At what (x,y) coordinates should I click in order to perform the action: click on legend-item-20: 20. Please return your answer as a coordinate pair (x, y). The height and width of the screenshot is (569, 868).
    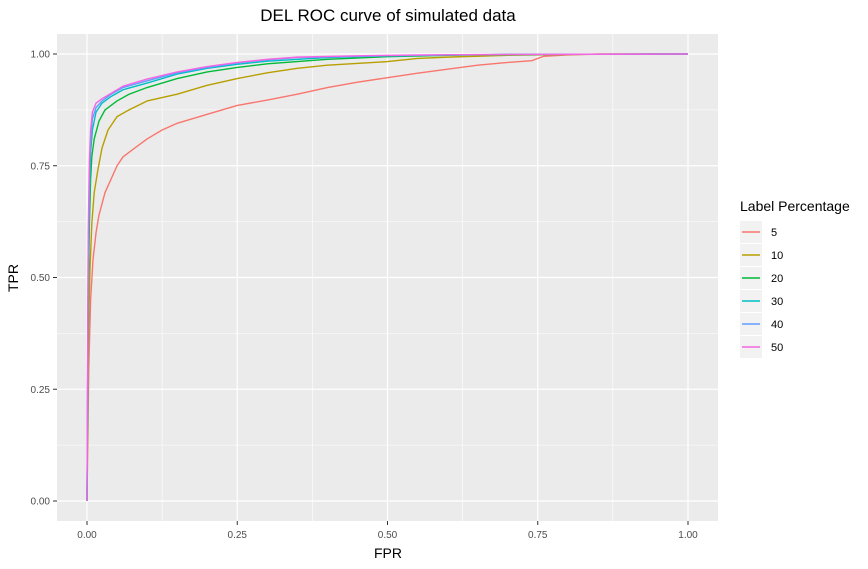
    Looking at the image, I should click on (761, 278).